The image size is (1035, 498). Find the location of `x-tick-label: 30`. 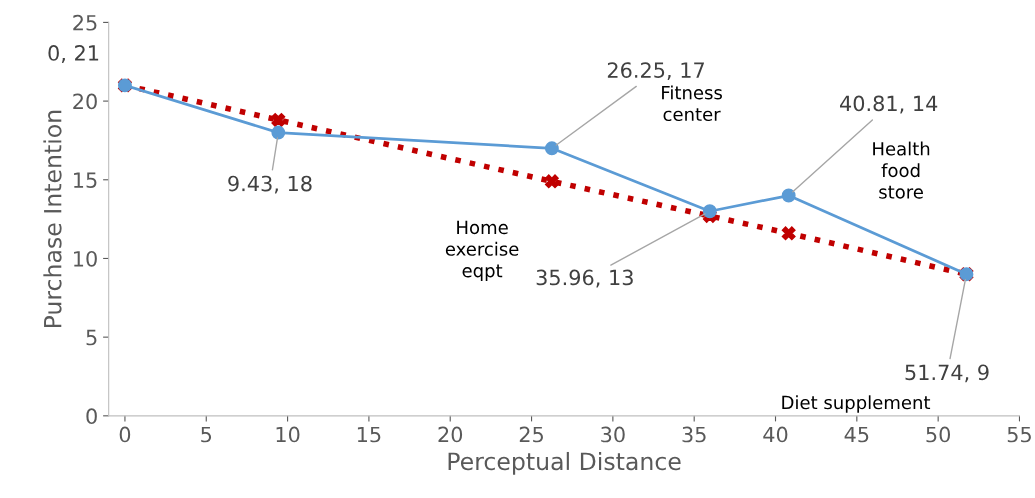

x-tick-label: 30 is located at coordinates (613, 434).